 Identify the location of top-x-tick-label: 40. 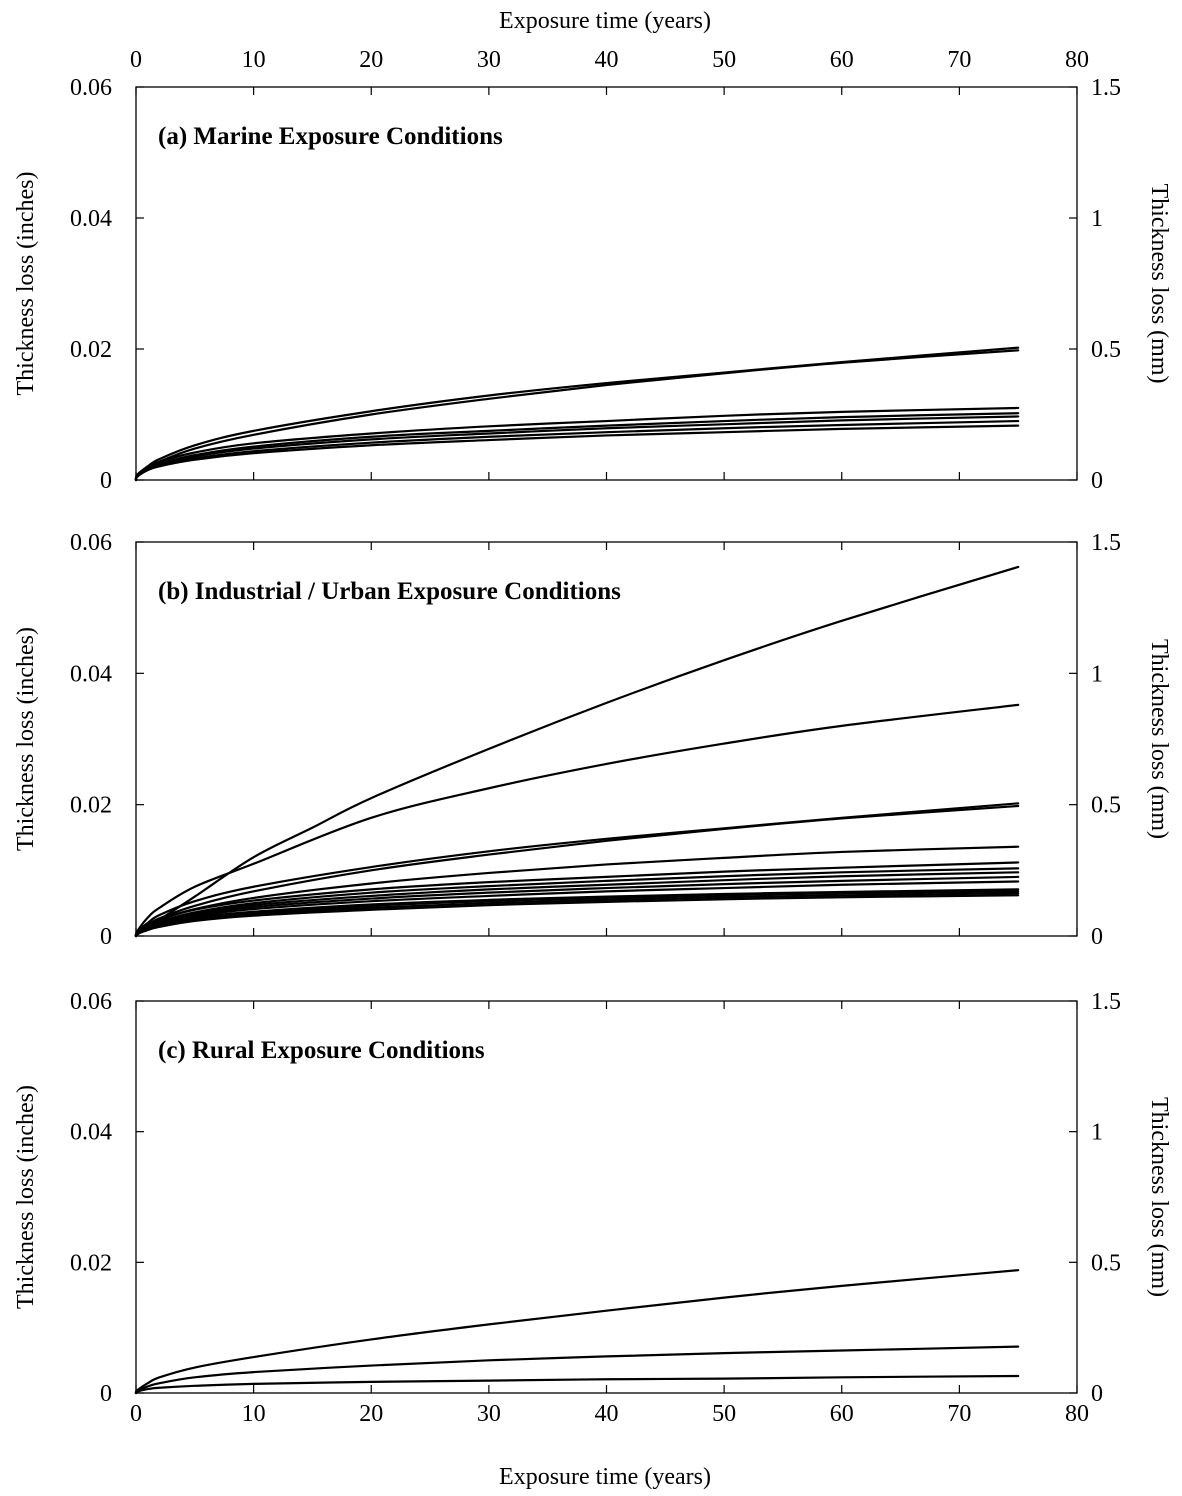
(607, 60).